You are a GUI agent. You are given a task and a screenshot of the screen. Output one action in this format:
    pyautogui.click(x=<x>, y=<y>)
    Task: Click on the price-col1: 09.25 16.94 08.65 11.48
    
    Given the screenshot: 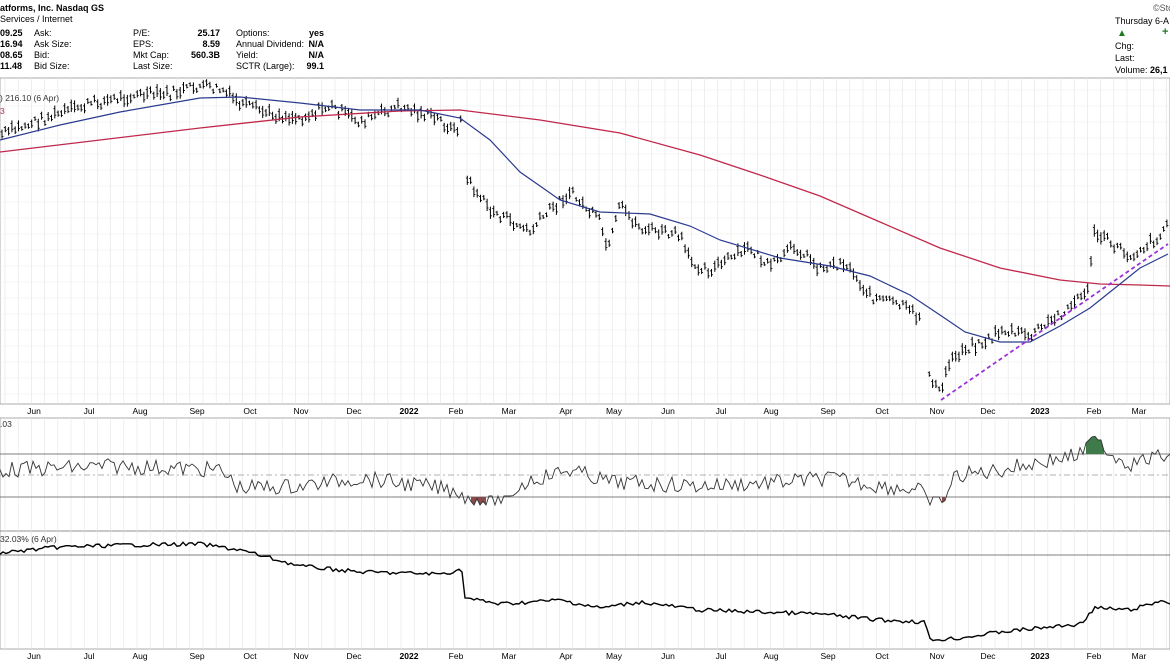 What is the action you would take?
    pyautogui.click(x=12, y=50)
    